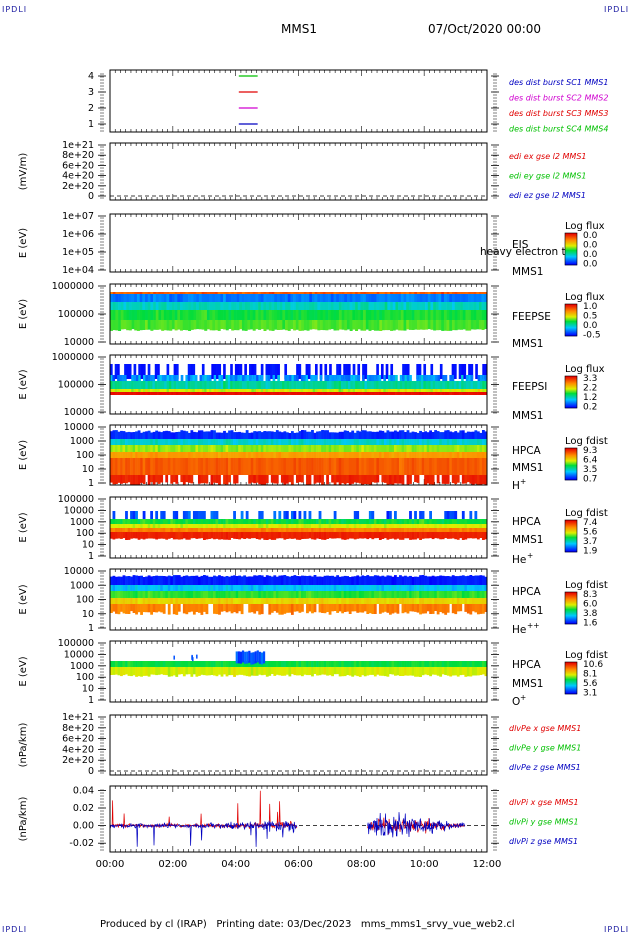  What do you see at coordinates (592, 336) in the screenshot?
I see `colorbar-tick: -0.5` at bounding box center [592, 336].